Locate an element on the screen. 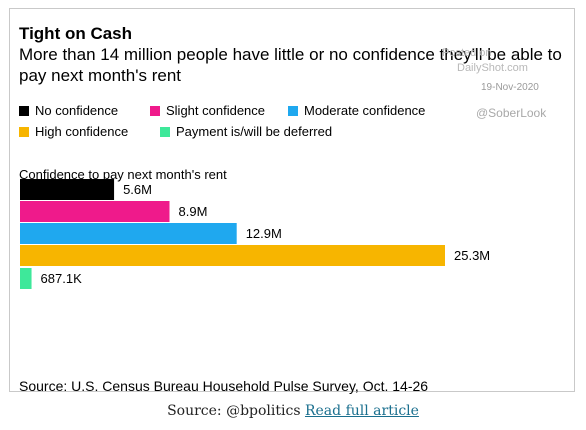 The width and height of the screenshot is (586, 430). bar-high-confidence is located at coordinates (232, 255).